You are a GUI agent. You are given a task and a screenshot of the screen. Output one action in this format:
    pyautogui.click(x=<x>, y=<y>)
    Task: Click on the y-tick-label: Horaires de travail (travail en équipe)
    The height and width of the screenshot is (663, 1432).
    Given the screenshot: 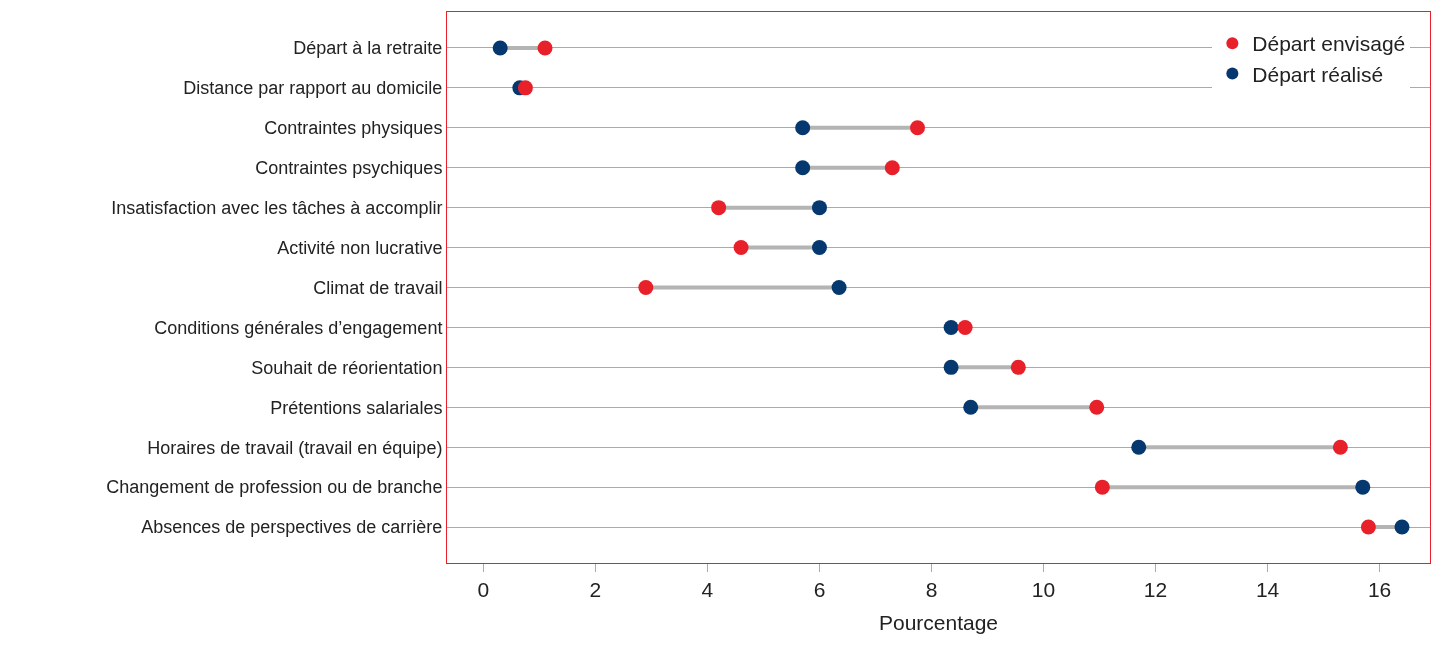 What is the action you would take?
    pyautogui.click(x=295, y=447)
    